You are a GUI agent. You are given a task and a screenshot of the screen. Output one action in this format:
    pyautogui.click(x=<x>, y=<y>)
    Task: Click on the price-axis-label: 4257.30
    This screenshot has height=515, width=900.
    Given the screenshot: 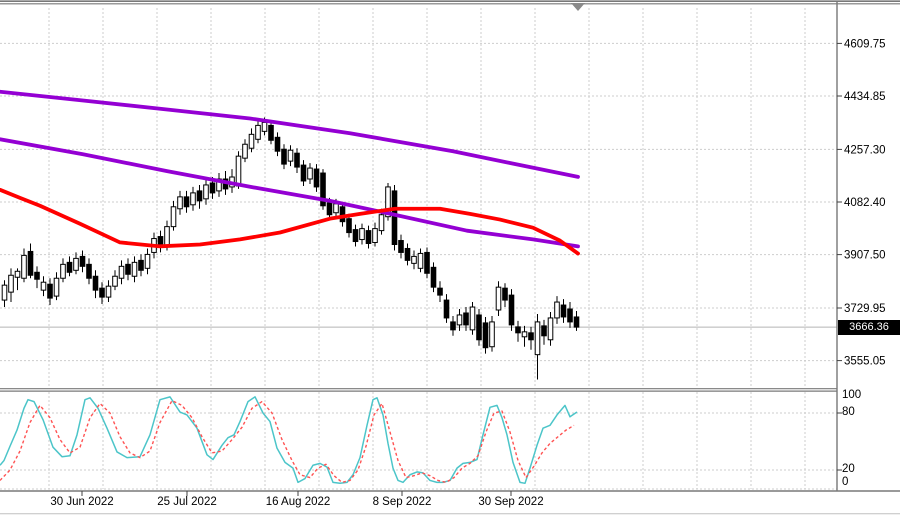 What is the action you would take?
    pyautogui.click(x=865, y=150)
    